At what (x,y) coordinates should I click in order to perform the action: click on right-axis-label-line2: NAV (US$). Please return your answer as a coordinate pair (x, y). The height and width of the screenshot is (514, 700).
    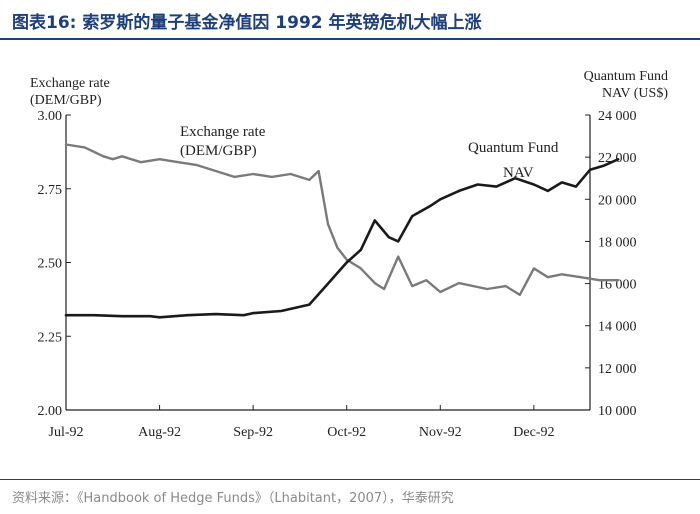
    Looking at the image, I should click on (635, 93).